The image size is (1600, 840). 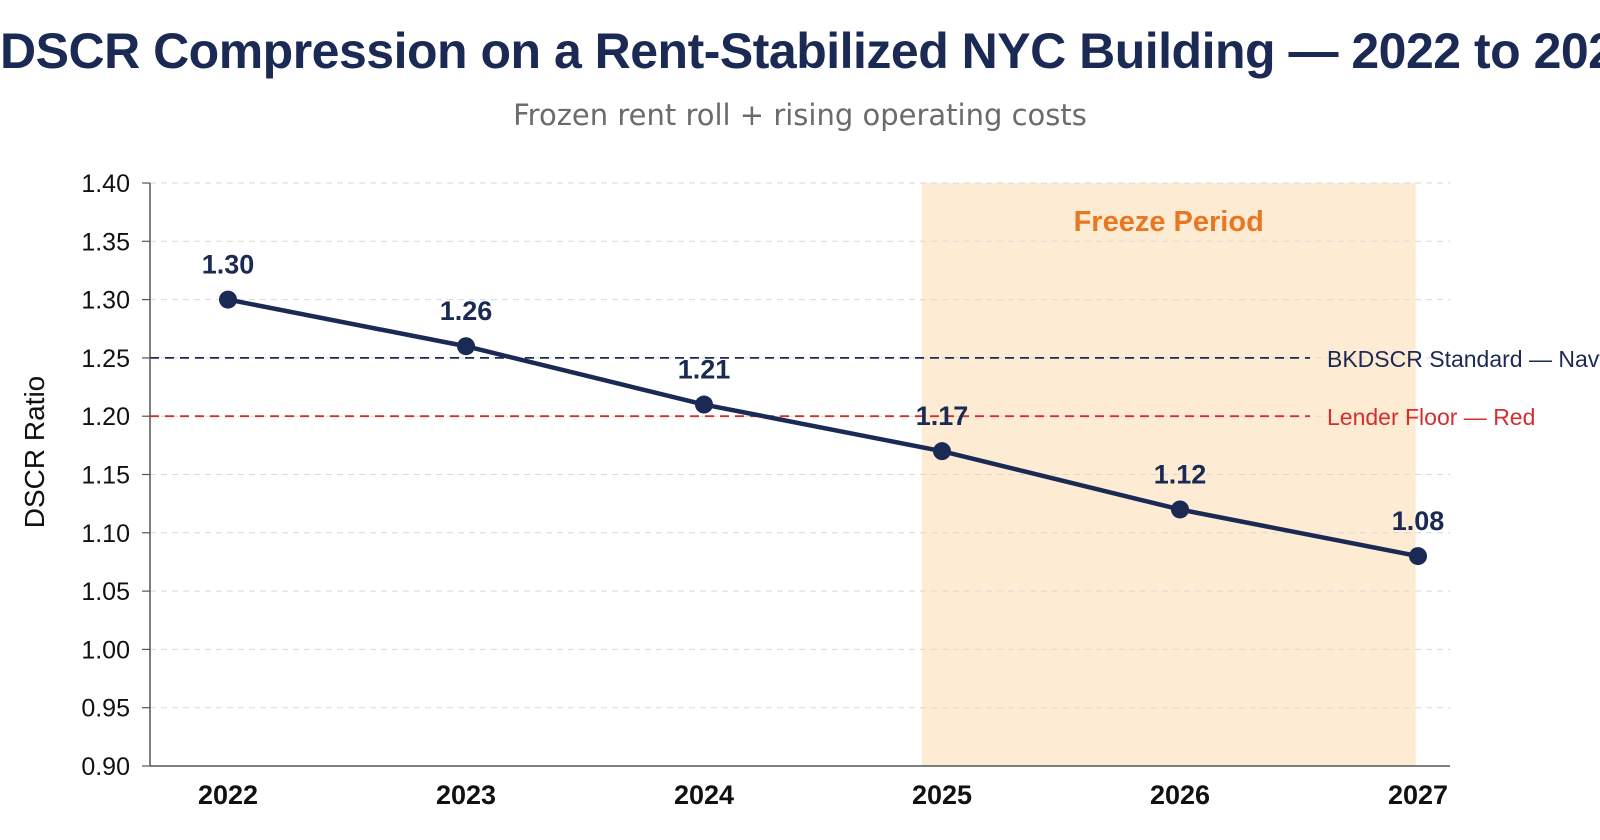 I want to click on freeze-period-label: Freeze Period, so click(x=1169, y=222).